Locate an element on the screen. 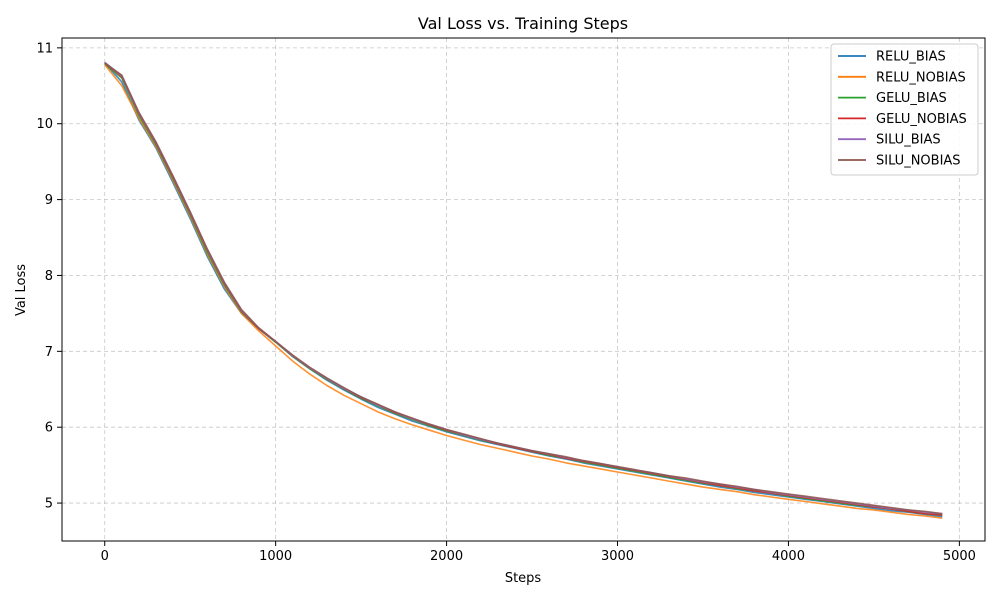  legend-entry: RELU_BIAS is located at coordinates (911, 57).